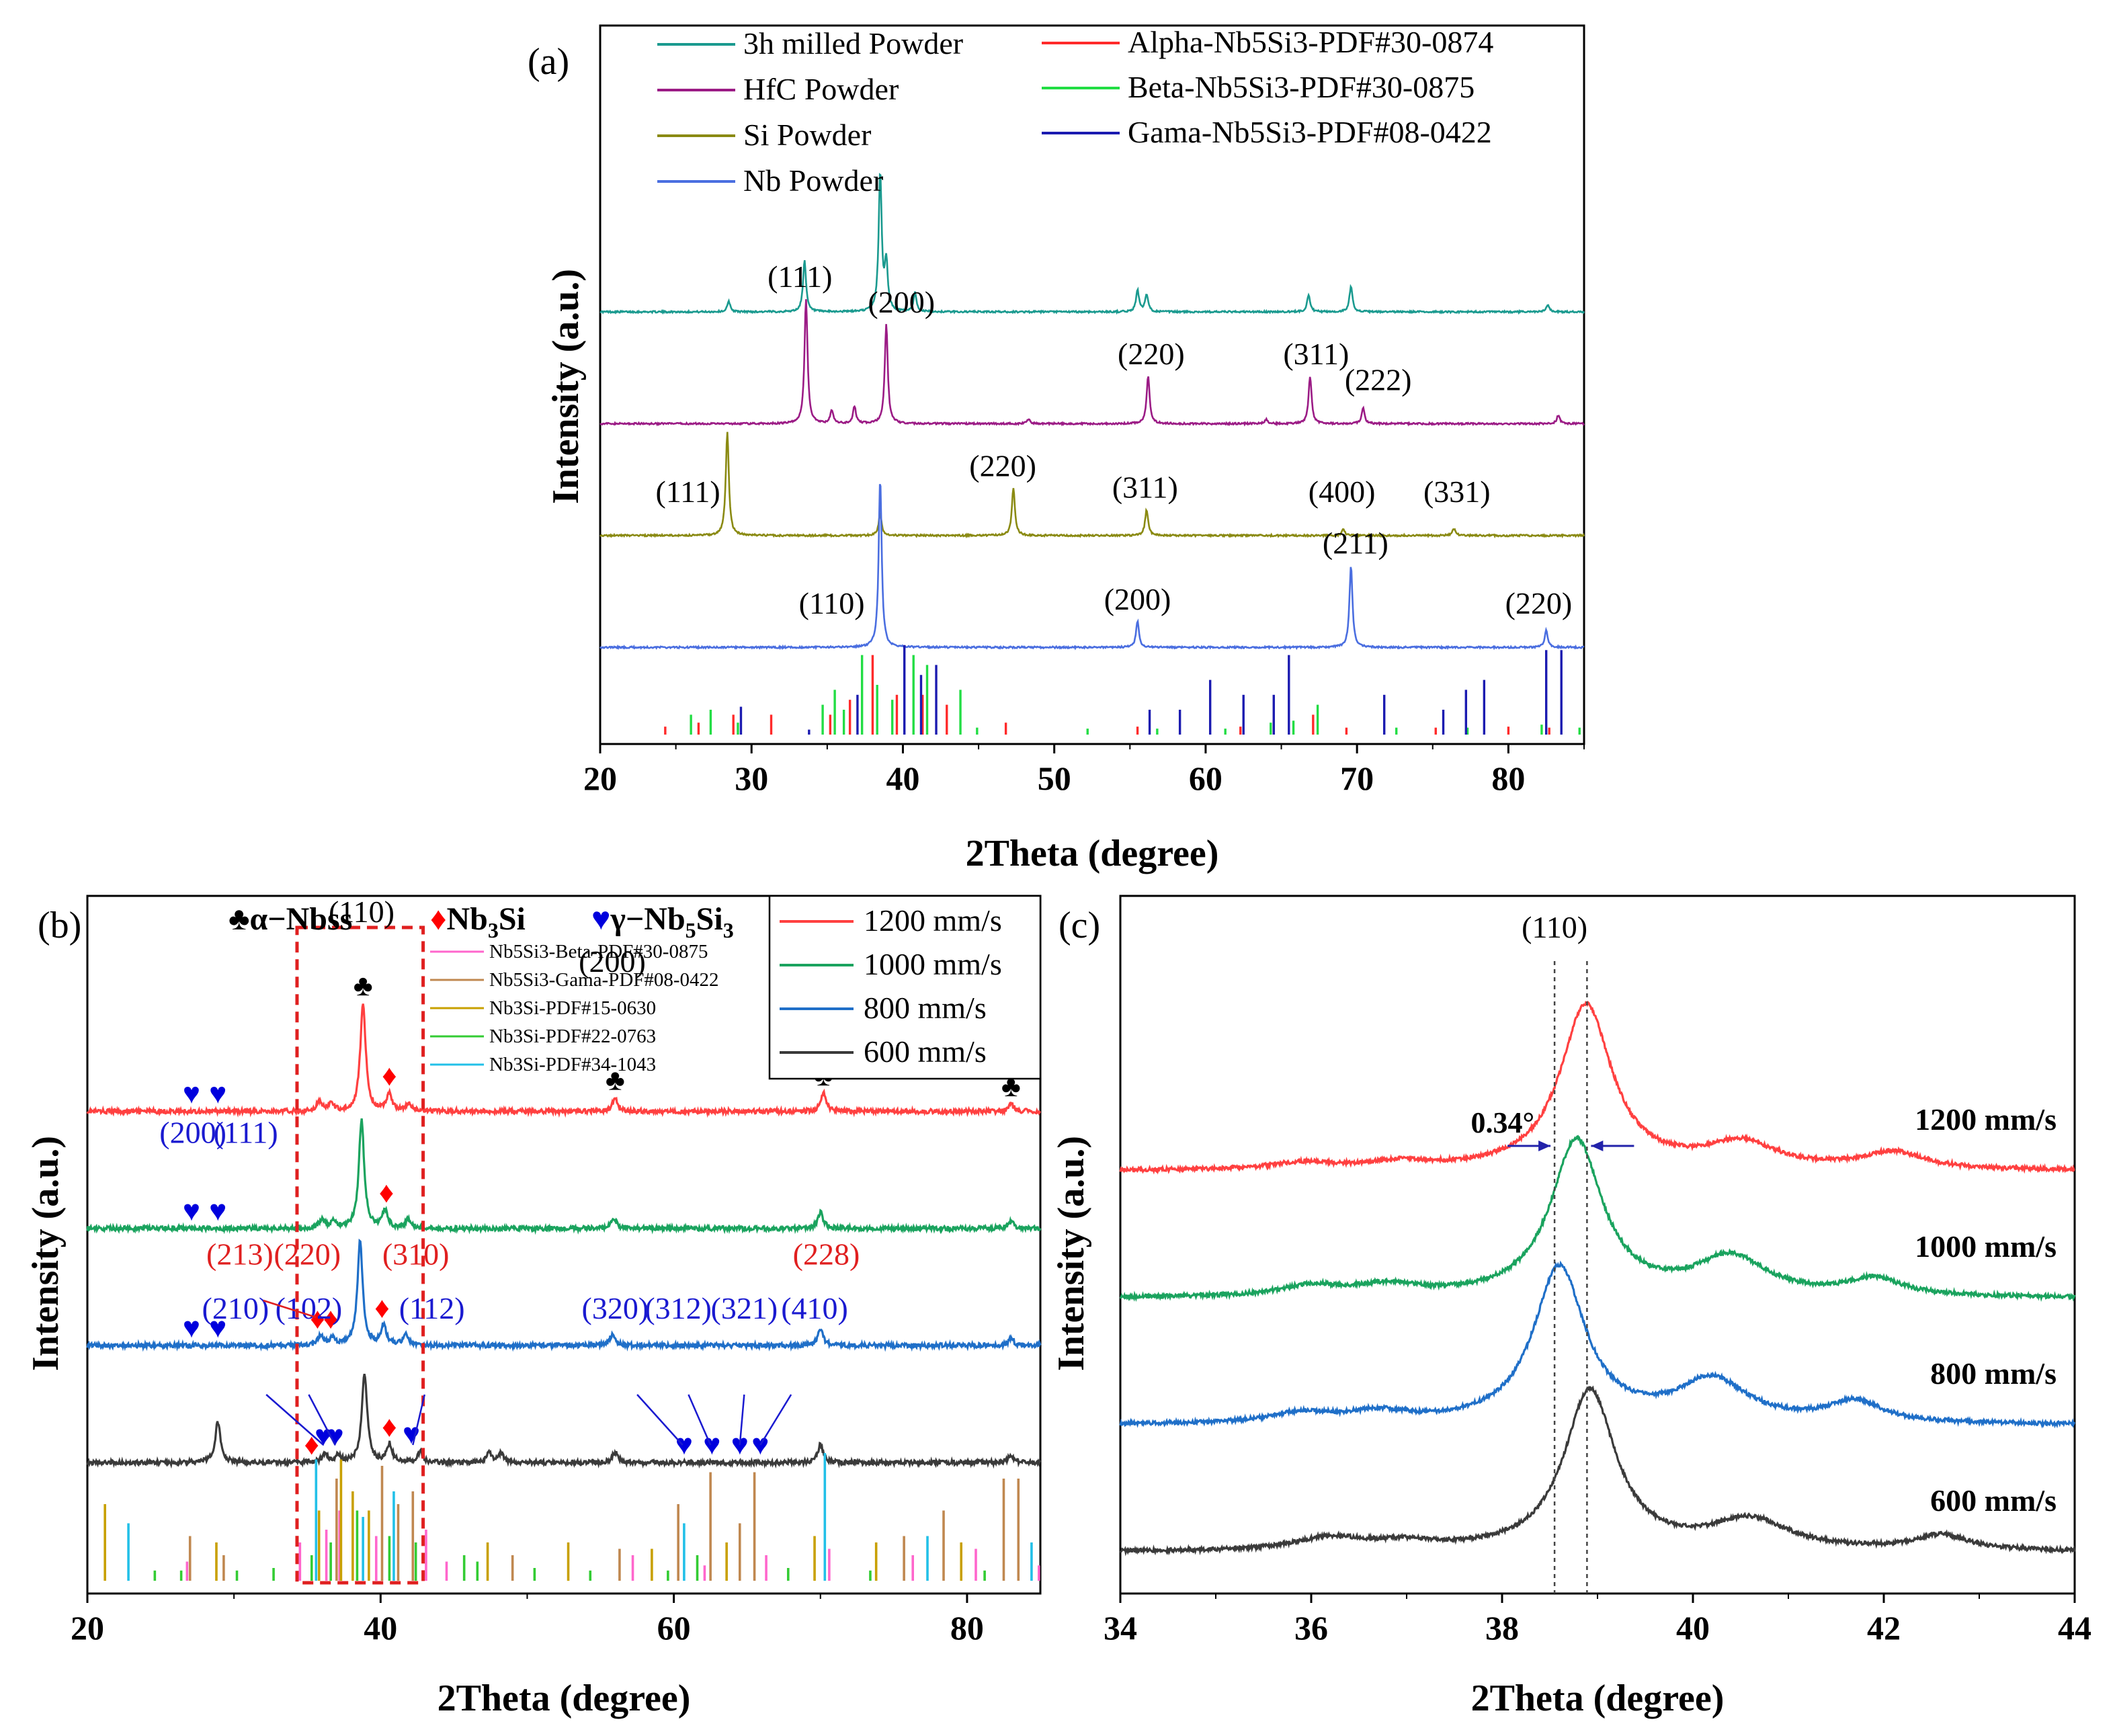 This screenshot has height=1736, width=2115. What do you see at coordinates (814, 1308) in the screenshot?
I see `peak-label: (410)` at bounding box center [814, 1308].